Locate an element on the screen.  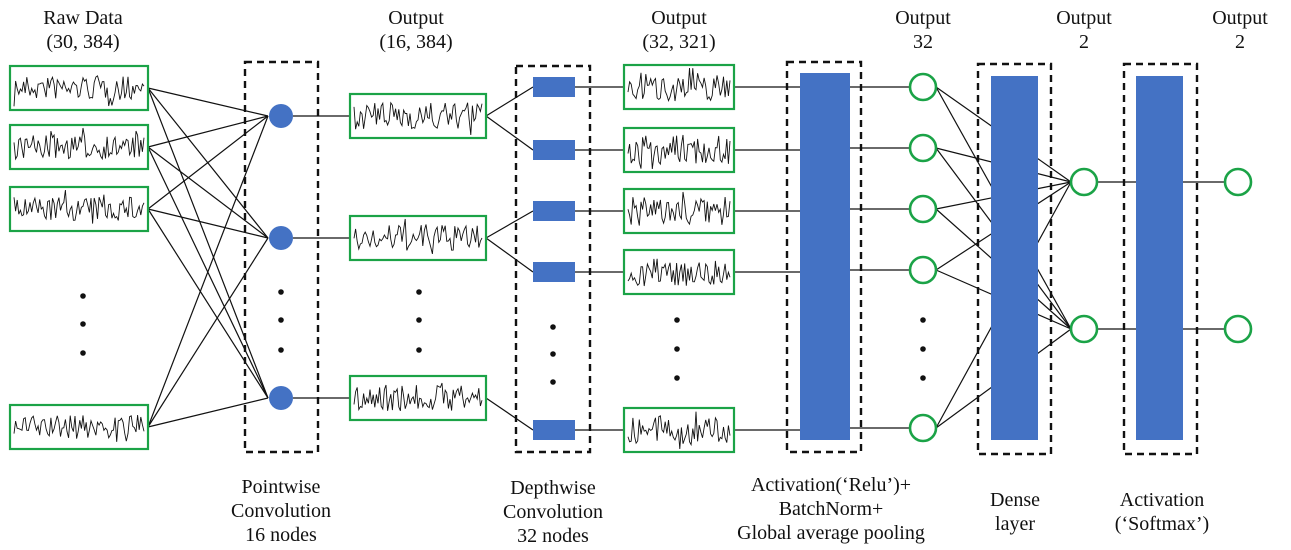
pointwise-ellipsis is located at coordinates (281, 321).